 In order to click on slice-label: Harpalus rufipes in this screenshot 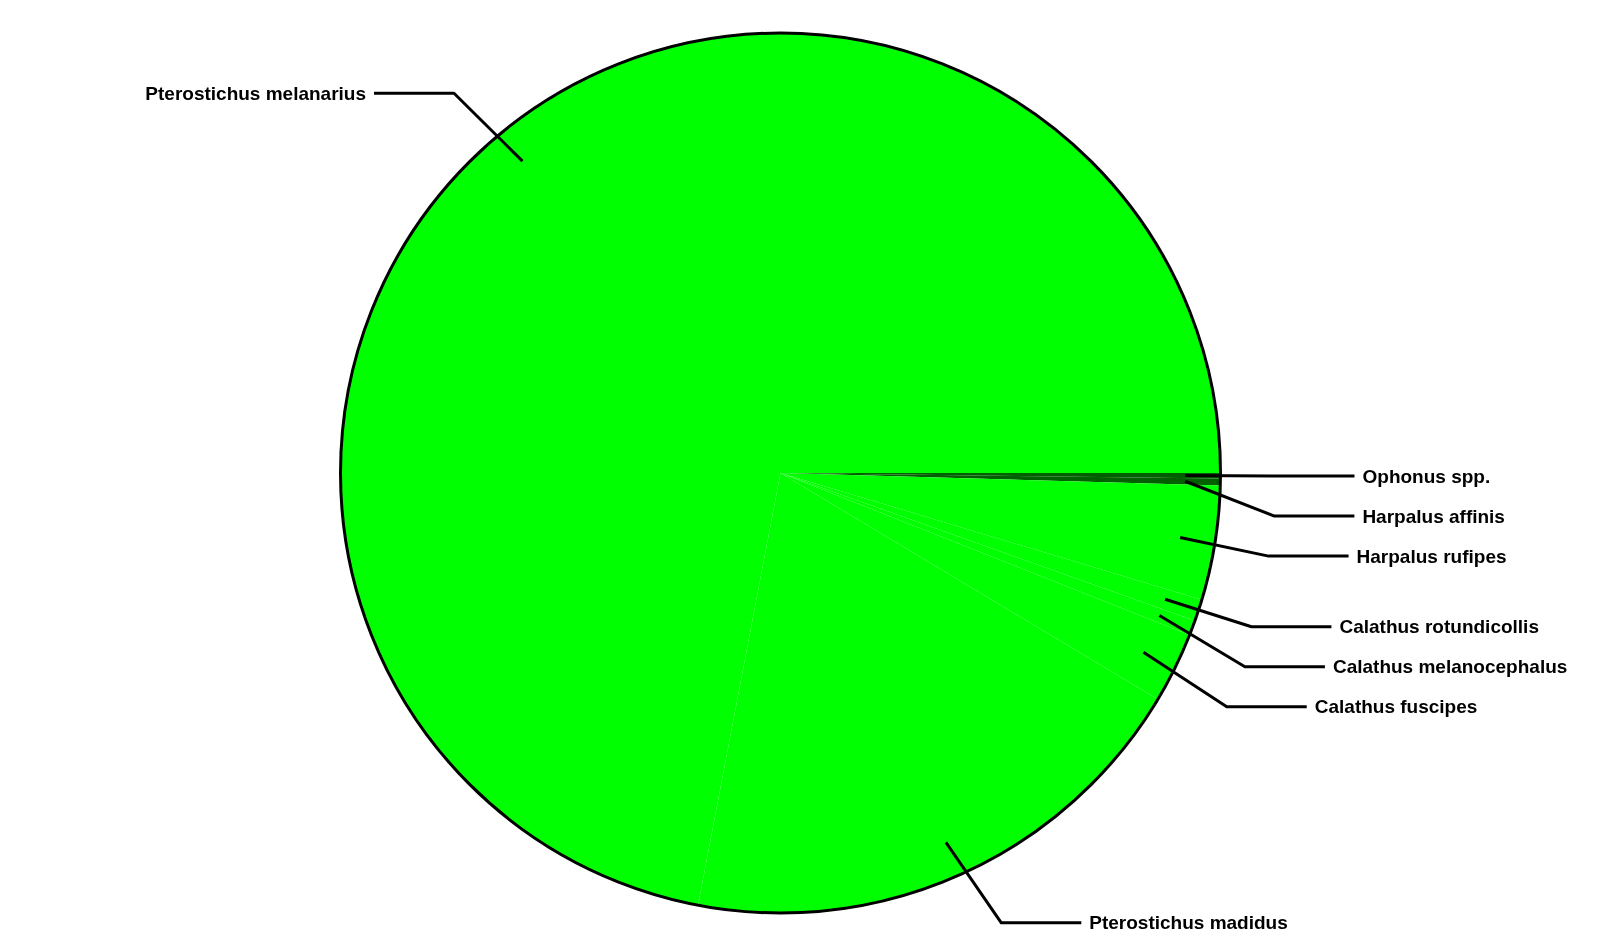, I will do `click(1431, 556)`.